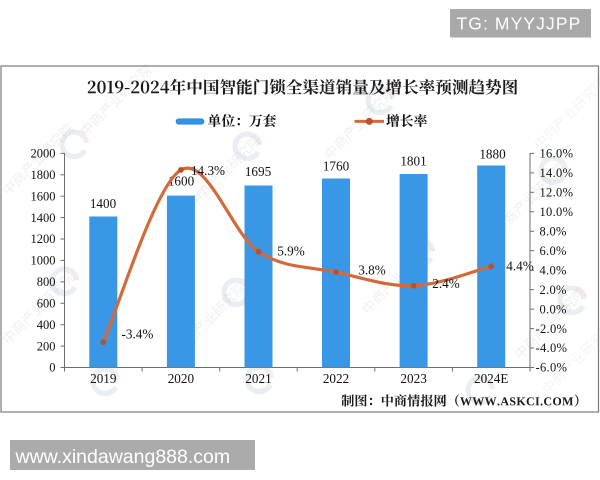 The image size is (600, 480). What do you see at coordinates (553, 251) in the screenshot?
I see `svg-text: 6.0%` at bounding box center [553, 251].